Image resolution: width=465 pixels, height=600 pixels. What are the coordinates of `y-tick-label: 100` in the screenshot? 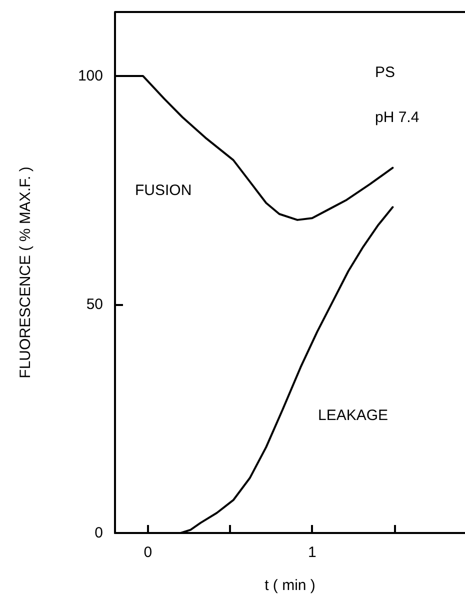 It's located at (90, 75).